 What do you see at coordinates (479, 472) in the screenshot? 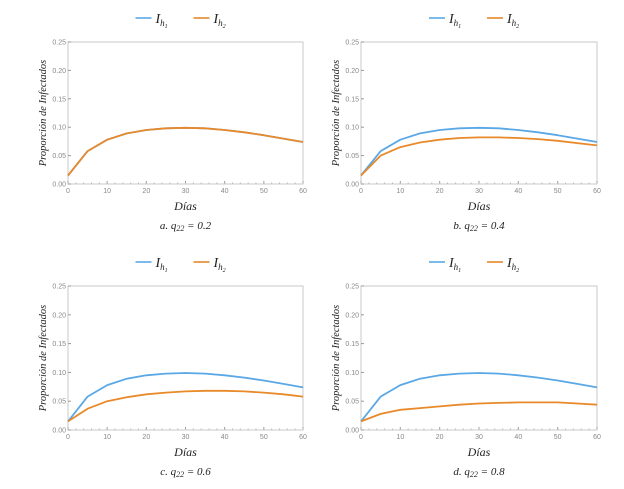
I see `panel-caption: d. q22 = 0.8` at bounding box center [479, 472].